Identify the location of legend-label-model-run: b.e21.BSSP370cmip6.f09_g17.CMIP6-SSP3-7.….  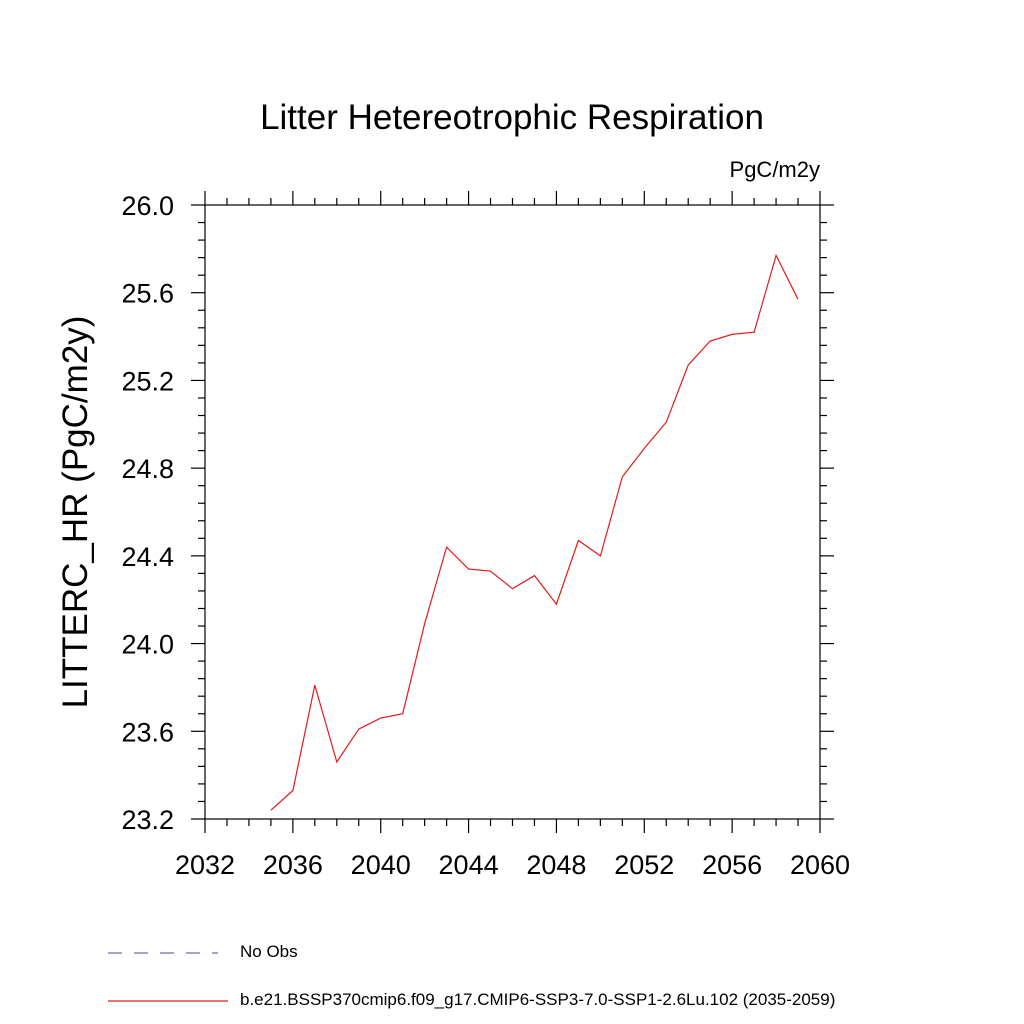
(538, 999).